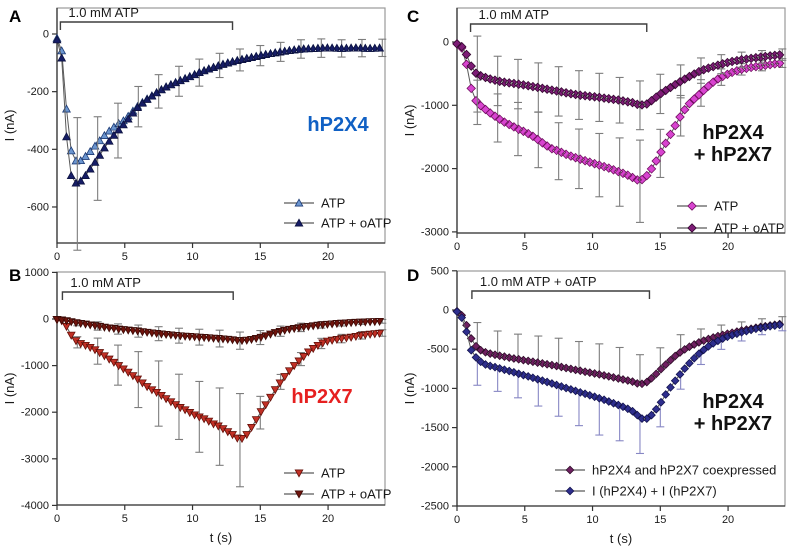 The image size is (800, 554). I want to click on panel-letter-d: D, so click(414, 275).